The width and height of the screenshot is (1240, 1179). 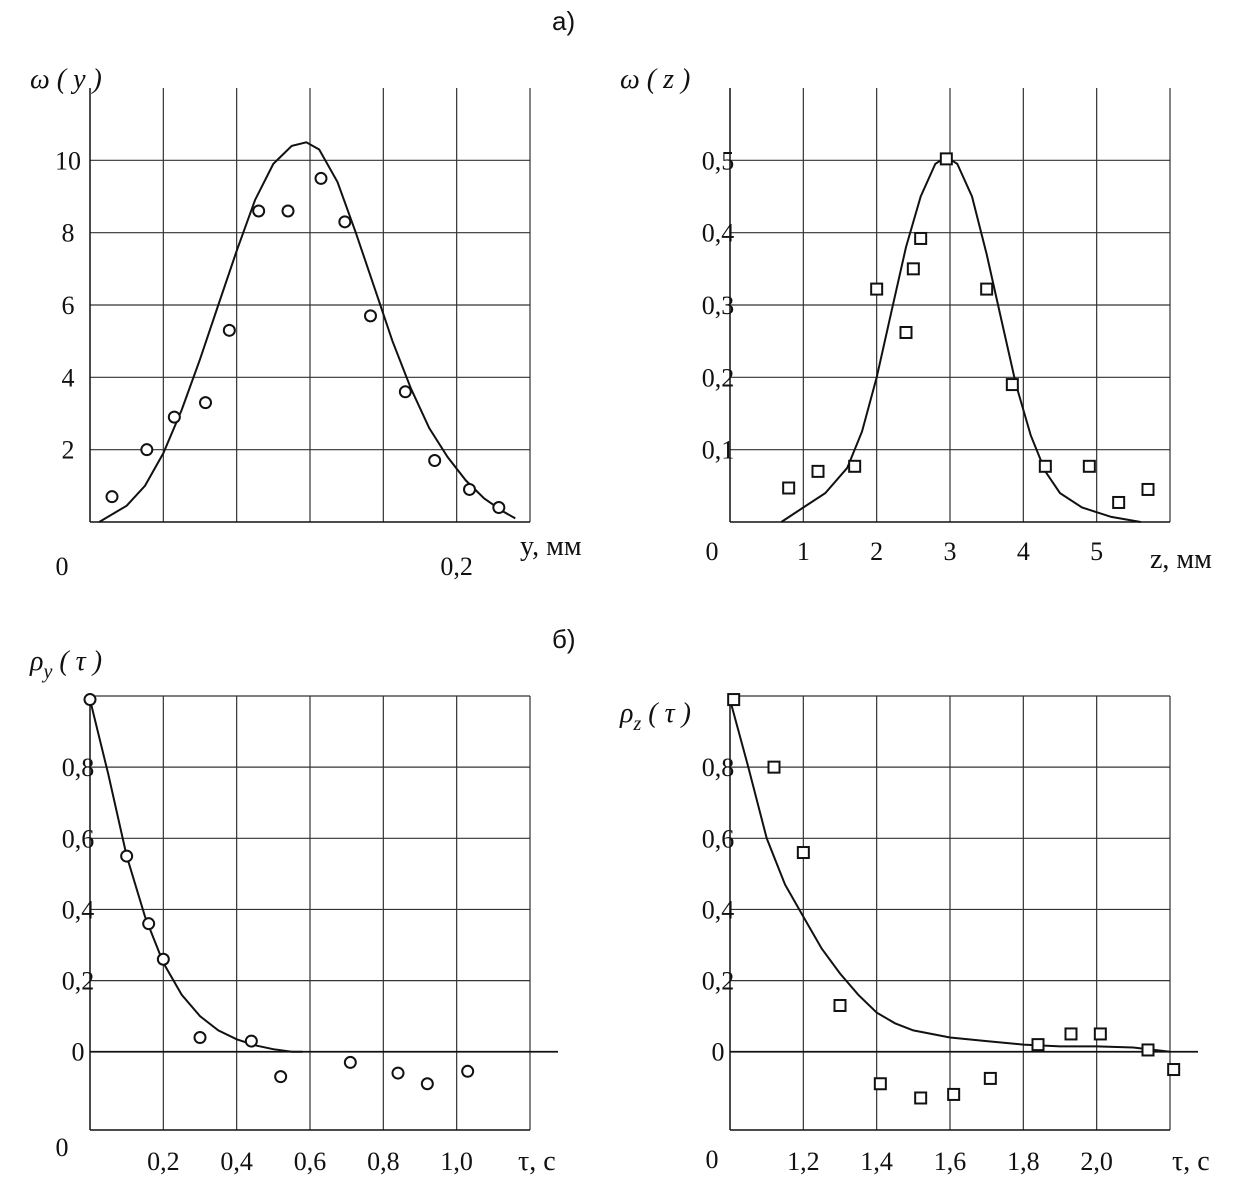 I want to click on x-axis-label: z, мм, so click(x=1181, y=559).